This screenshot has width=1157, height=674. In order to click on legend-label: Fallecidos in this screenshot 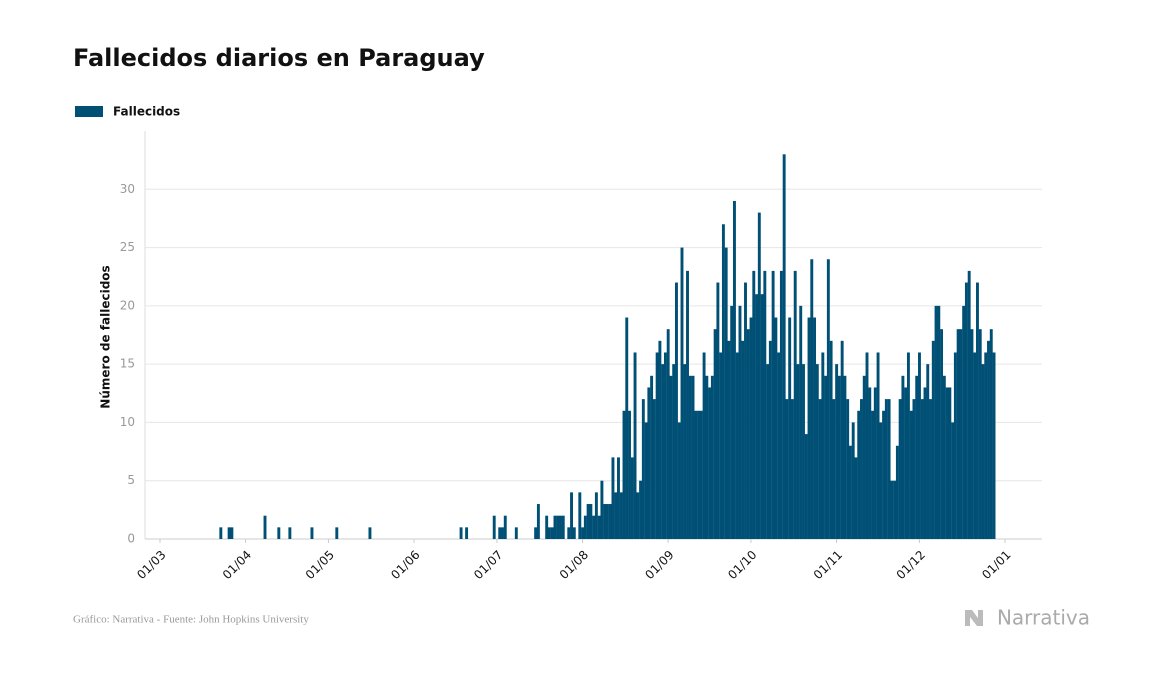, I will do `click(146, 112)`.